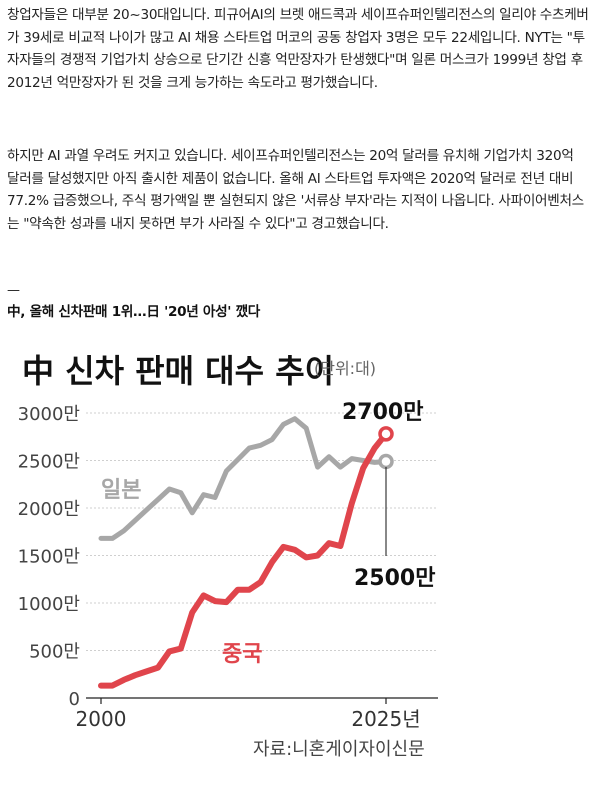 Image resolution: width=596 pixels, height=788 pixels. Describe the element at coordinates (382, 412) in the screenshot. I see `annotation-china-2025: 2700만` at that location.